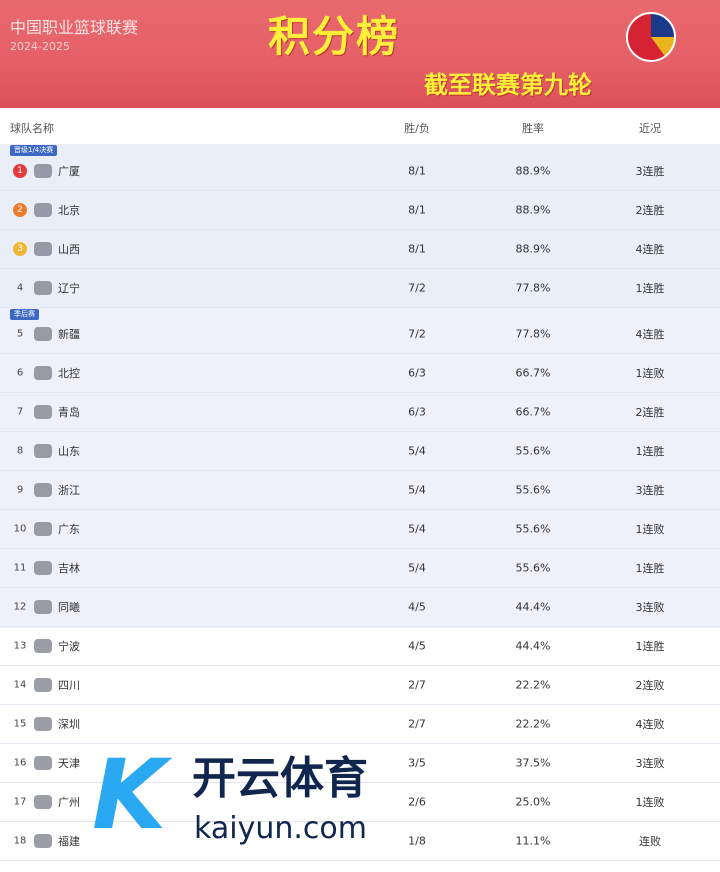  Describe the element at coordinates (360, 841) in the screenshot. I see `table-row: 18 福建 1/8 11.1% 连败` at that location.